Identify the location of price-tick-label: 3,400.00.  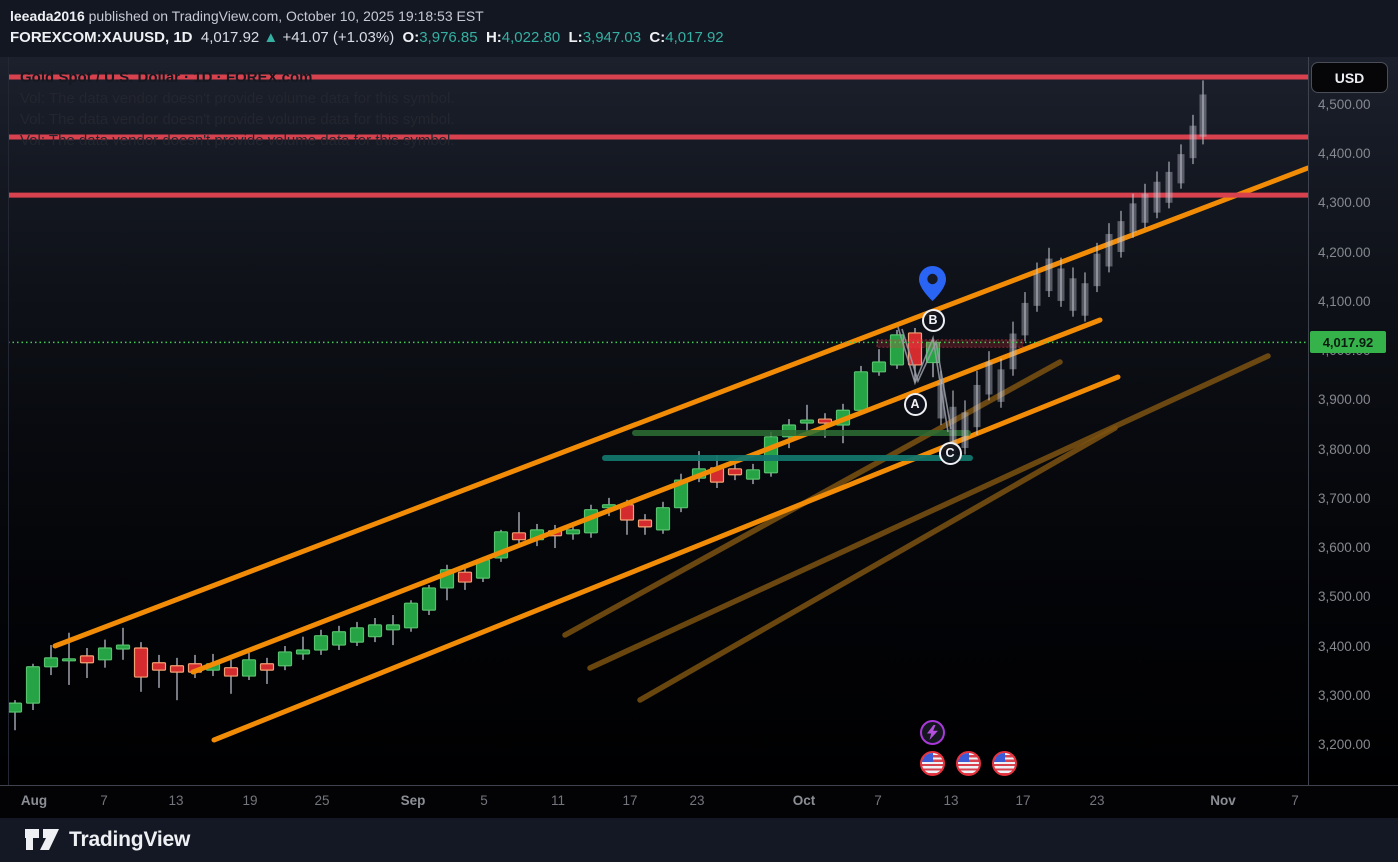
(1344, 646).